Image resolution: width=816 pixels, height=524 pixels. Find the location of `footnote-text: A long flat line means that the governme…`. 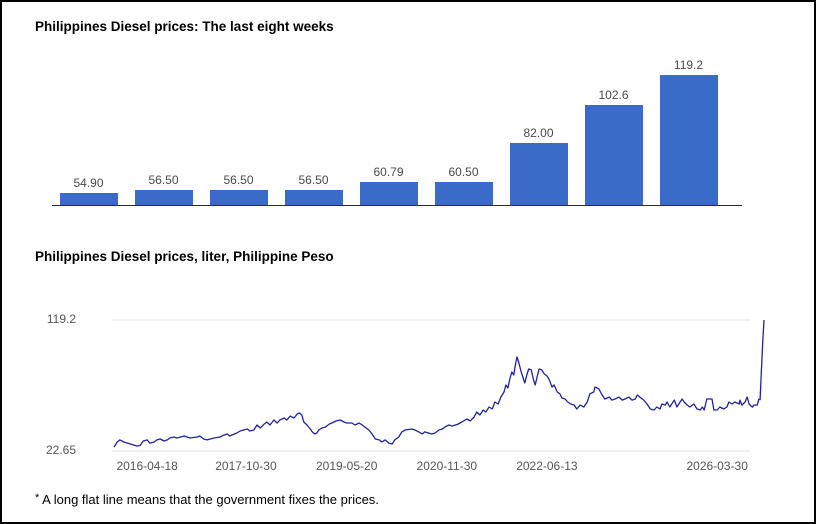

footnote-text: A long flat line means that the governme… is located at coordinates (209, 499).